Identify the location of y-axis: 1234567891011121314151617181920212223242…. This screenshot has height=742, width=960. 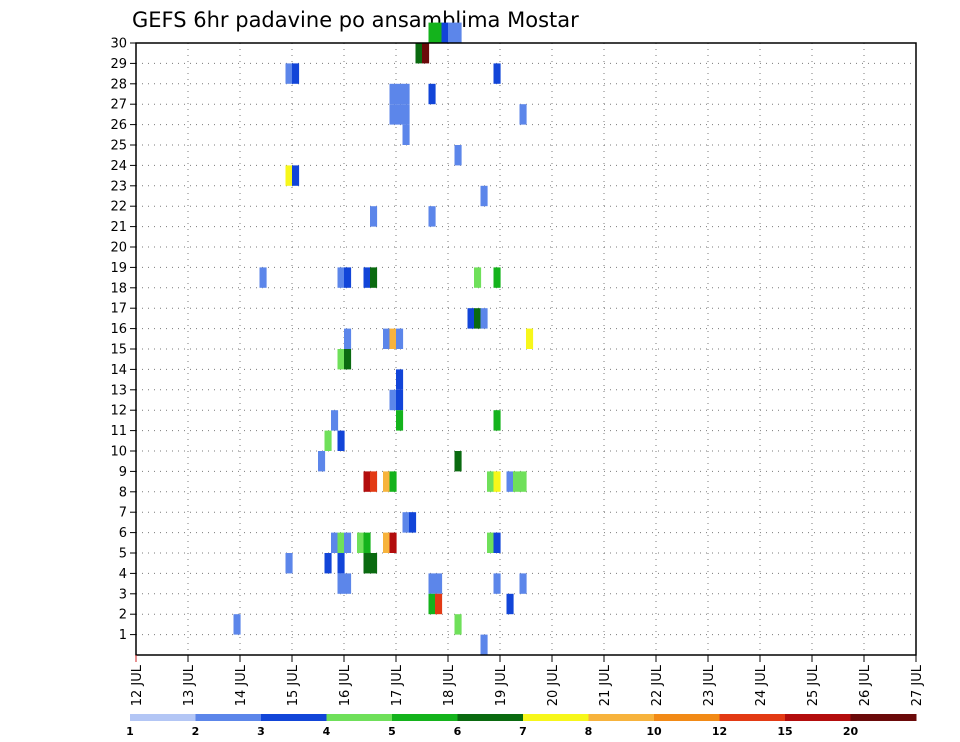
(123, 340).